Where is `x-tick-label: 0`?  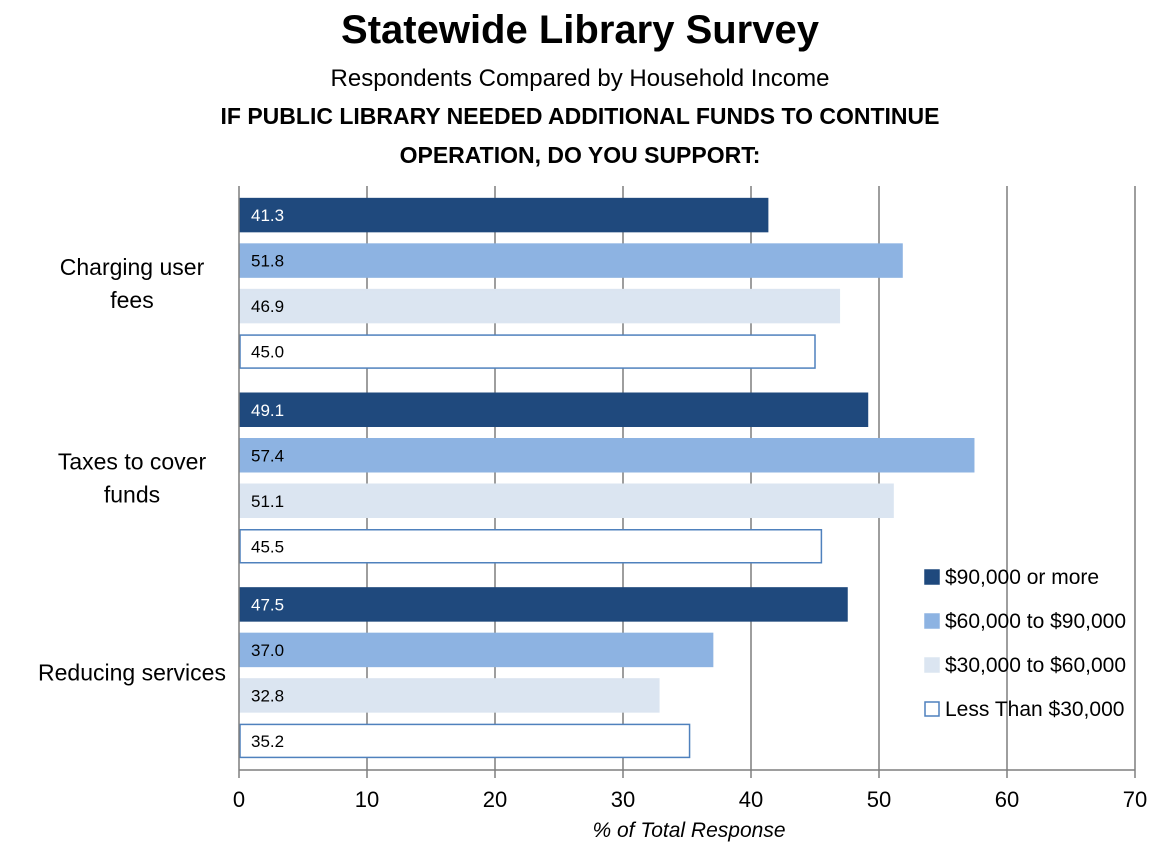 x-tick-label: 0 is located at coordinates (239, 799).